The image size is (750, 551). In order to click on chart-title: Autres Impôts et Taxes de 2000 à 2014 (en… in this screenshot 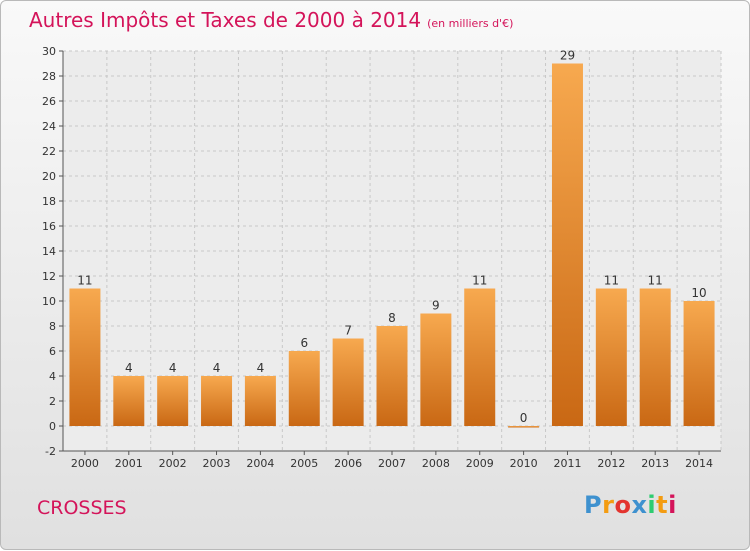, I will do `click(271, 20)`.